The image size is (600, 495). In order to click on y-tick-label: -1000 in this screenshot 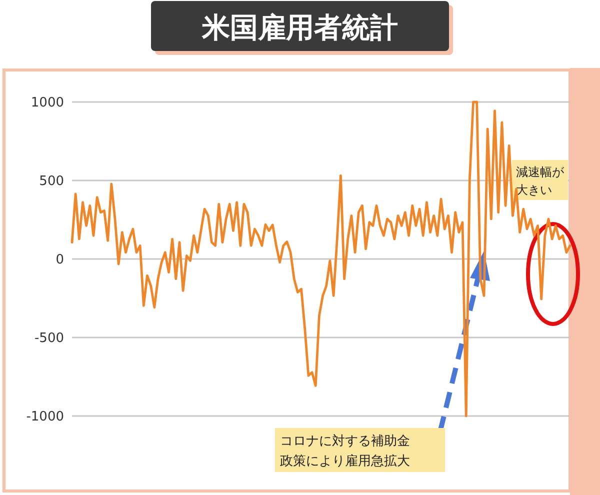, I will do `click(45, 417)`.